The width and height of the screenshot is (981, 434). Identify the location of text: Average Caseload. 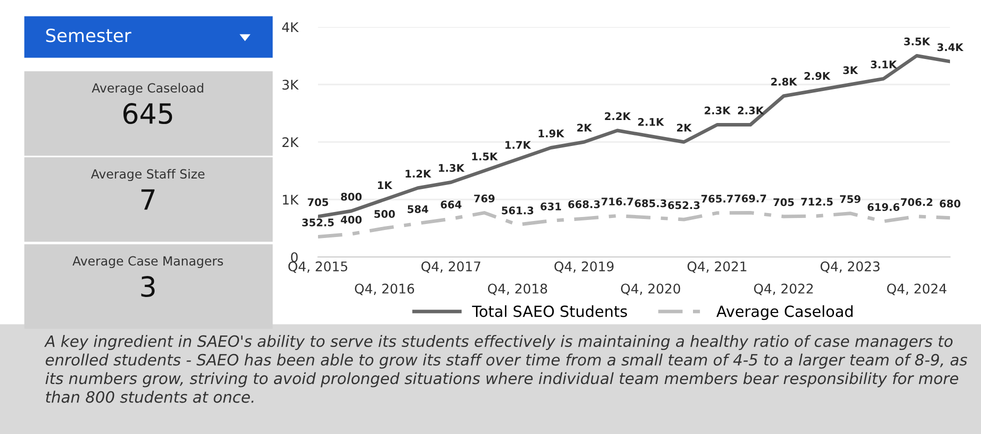
(148, 89).